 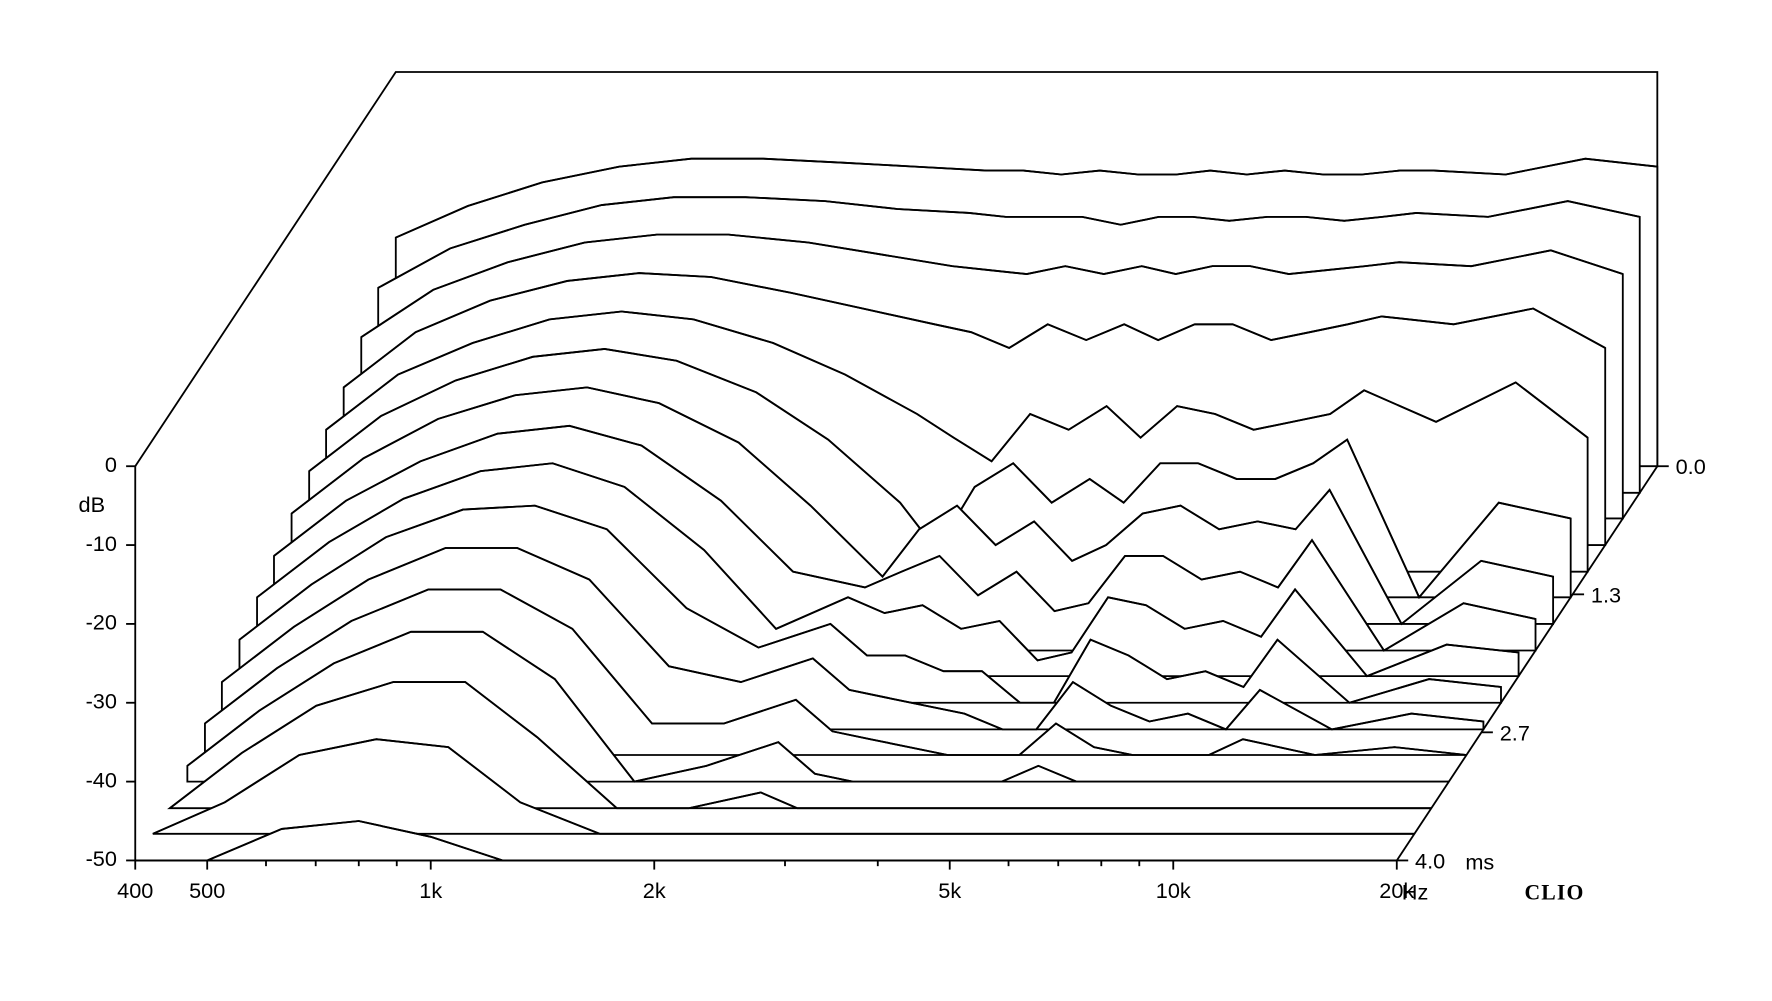 I want to click on x-tick-label: 500, so click(x=207, y=890).